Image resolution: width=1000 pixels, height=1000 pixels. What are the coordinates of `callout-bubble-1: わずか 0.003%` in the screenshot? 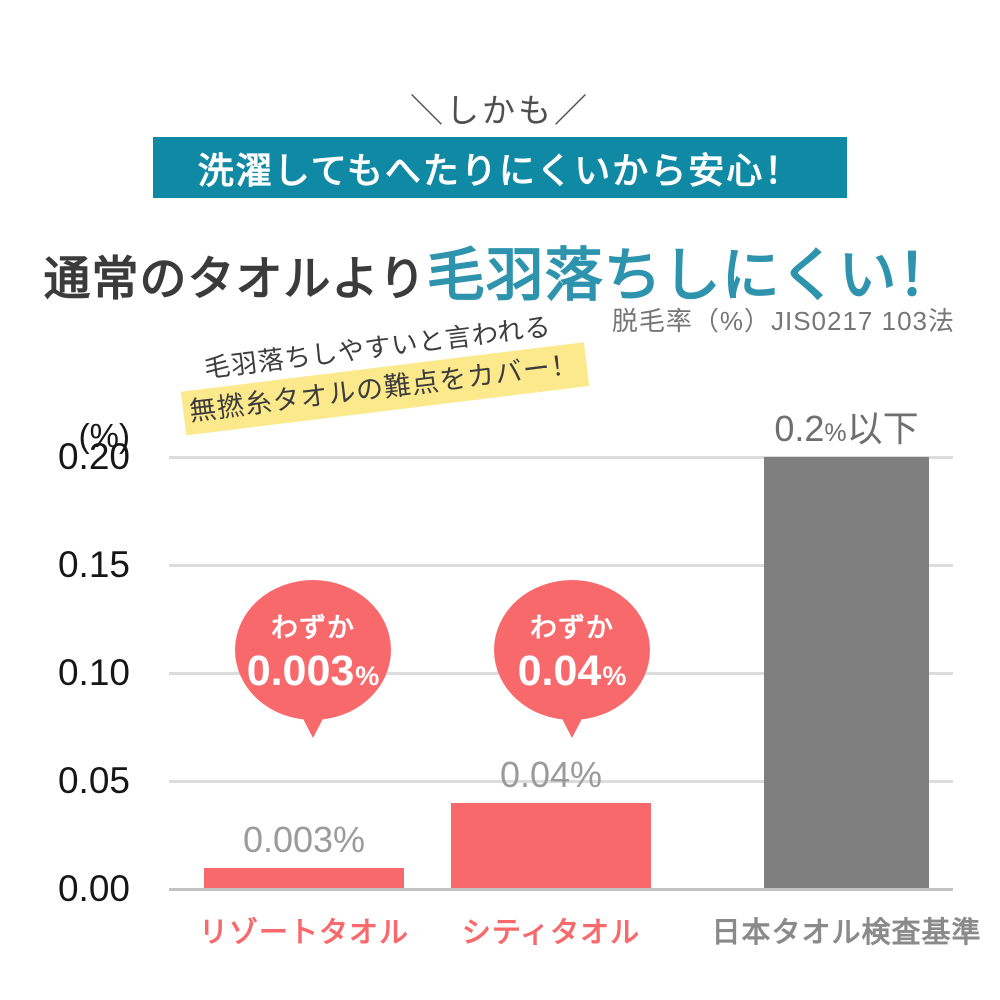 It's located at (313, 660).